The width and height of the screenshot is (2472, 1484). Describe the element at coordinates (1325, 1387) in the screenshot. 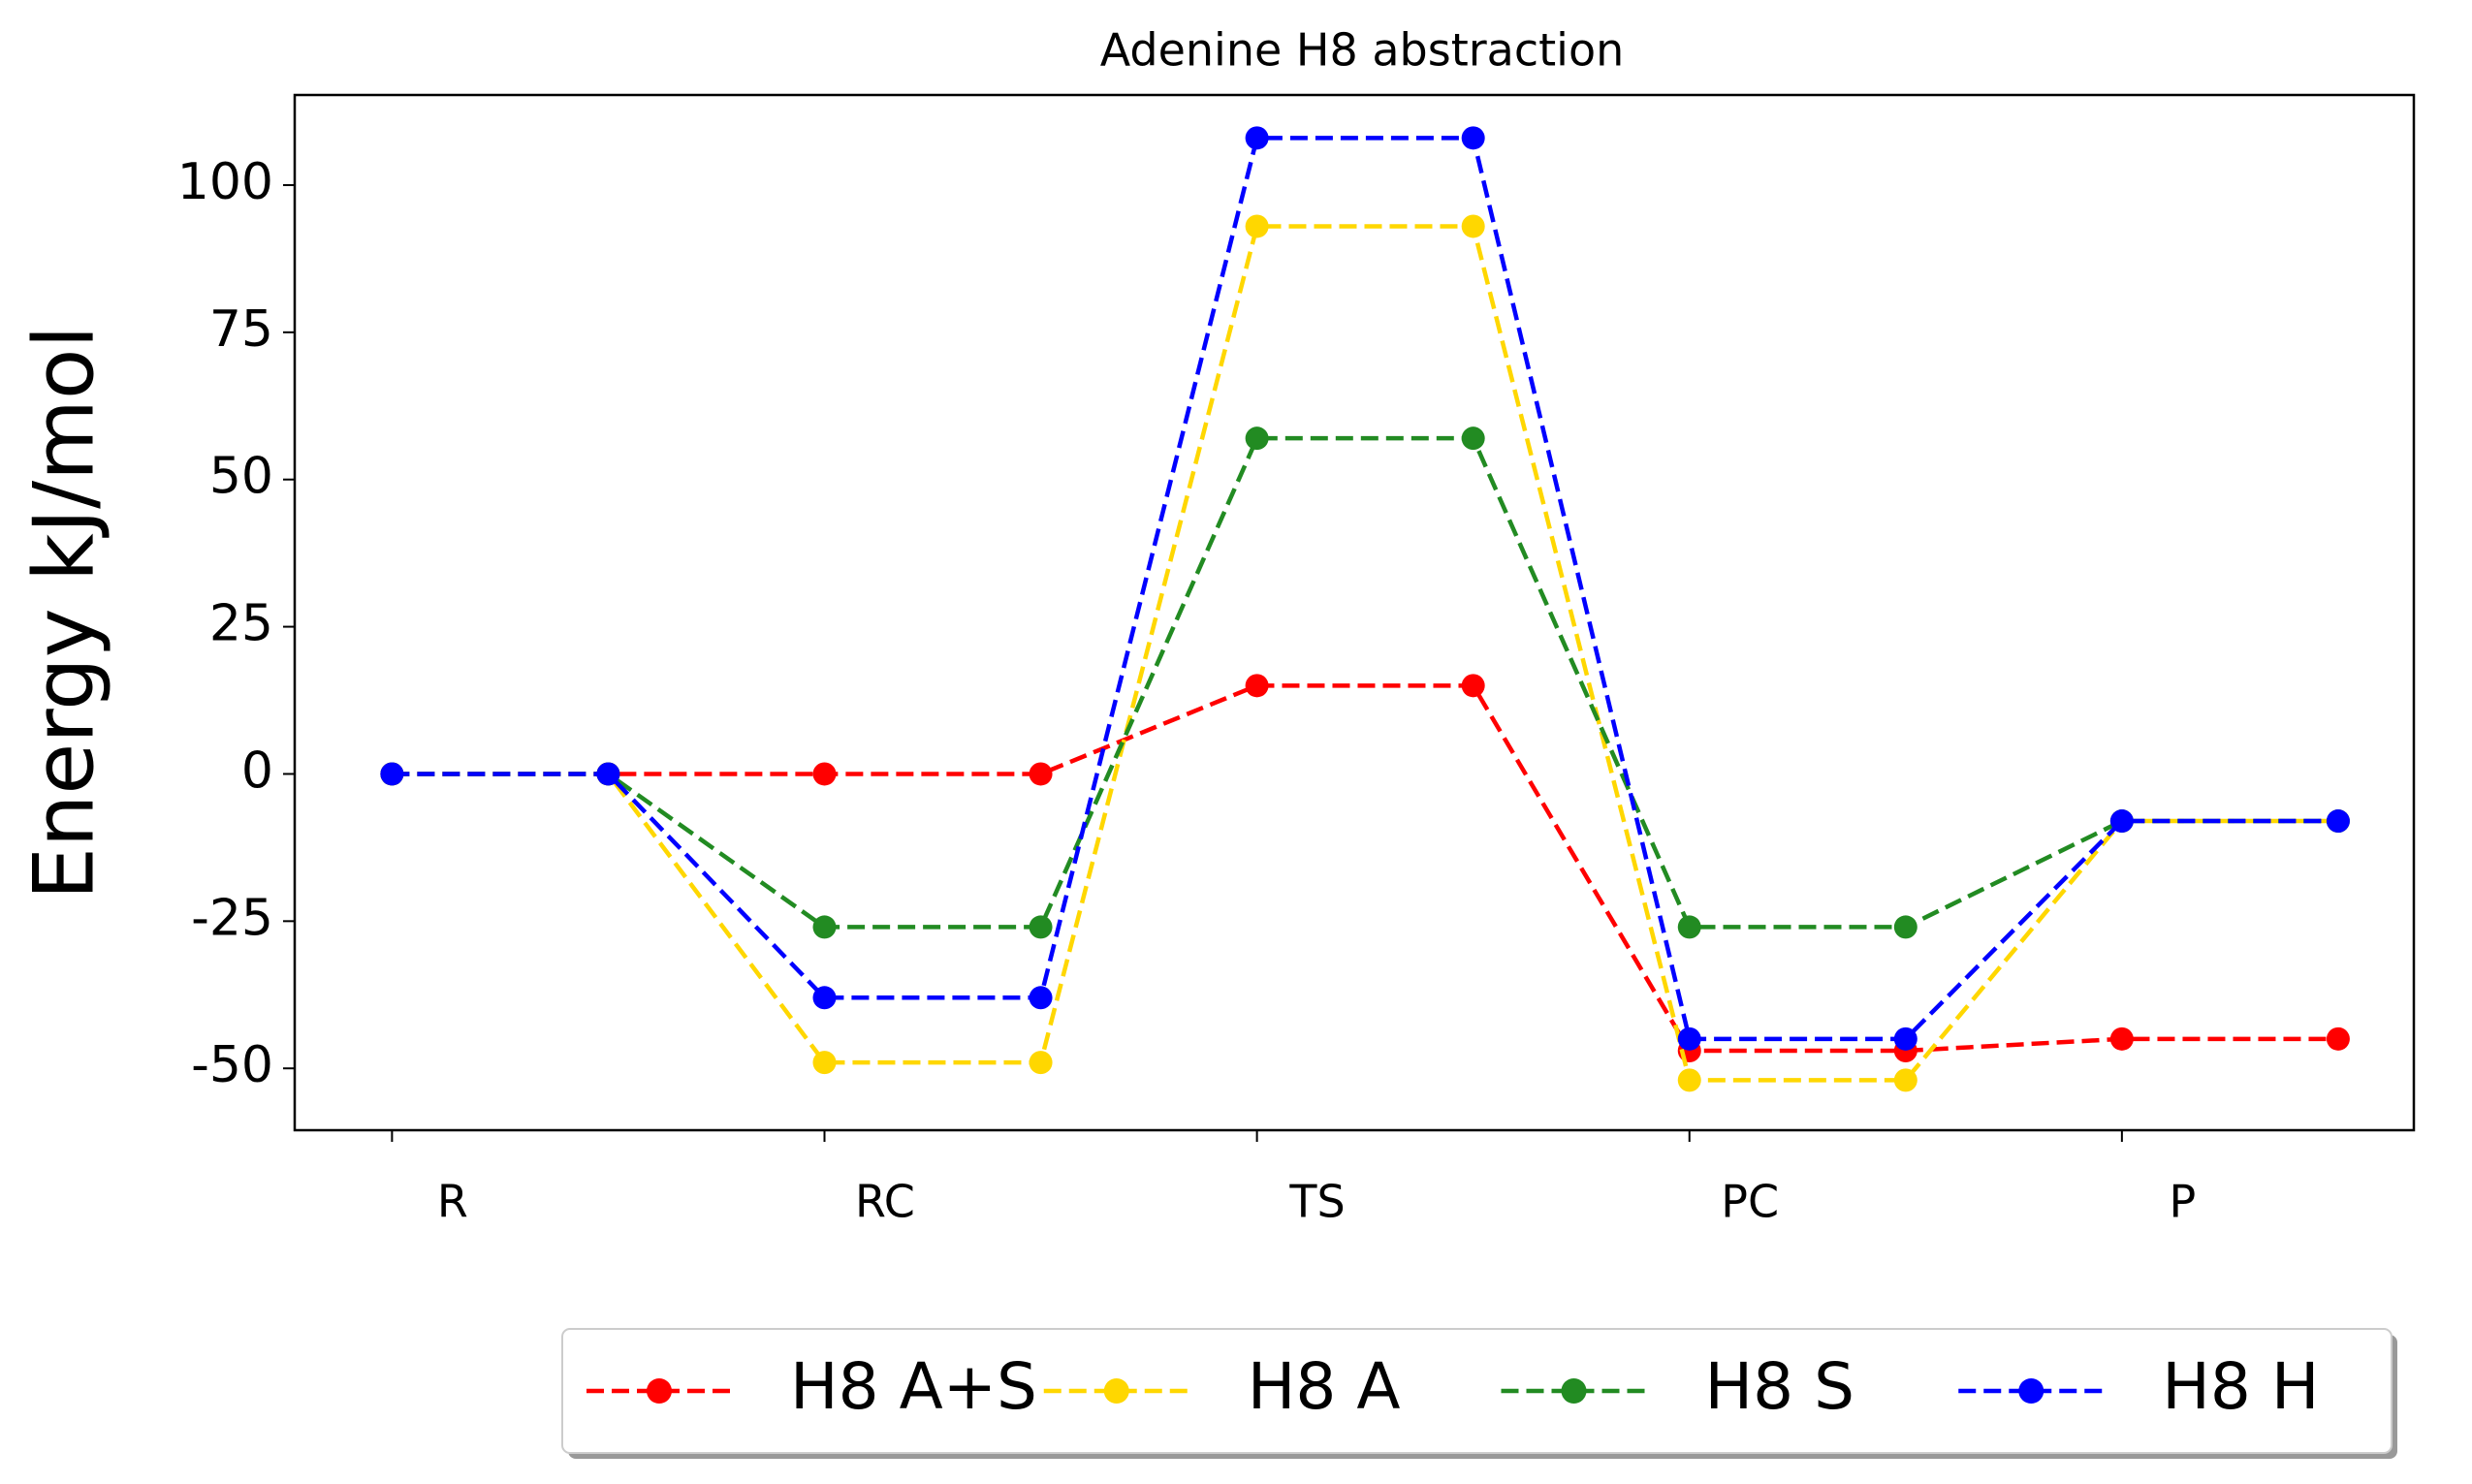

I see `legend-label: H8 A` at that location.